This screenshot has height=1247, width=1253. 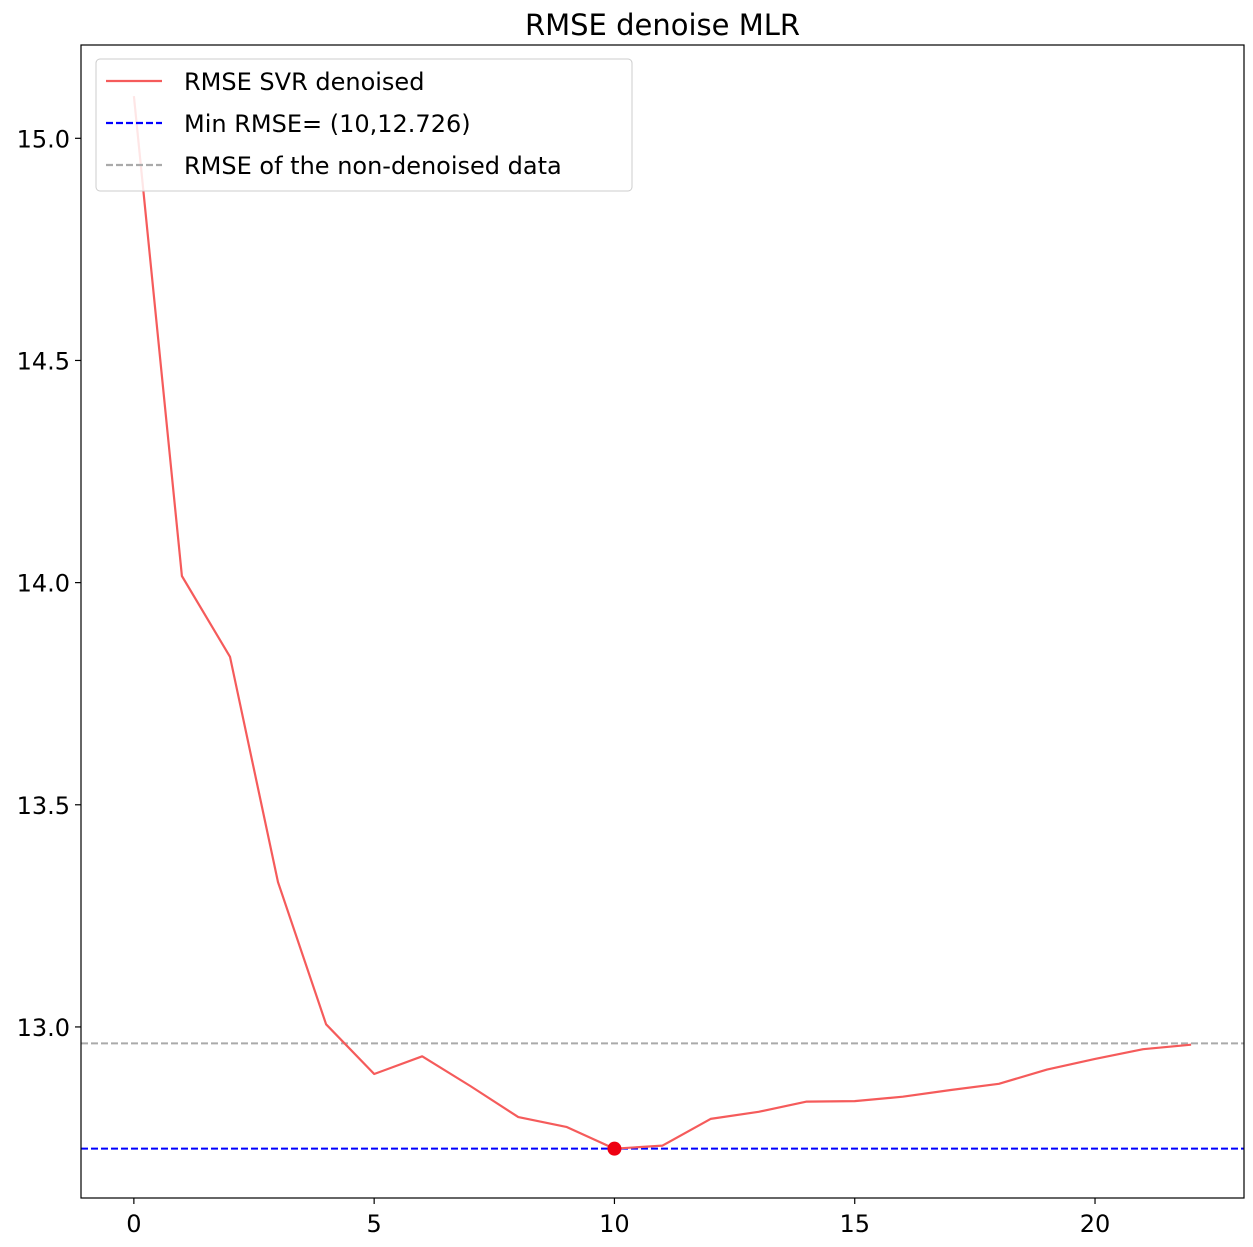 I want to click on y-tick-label: 13.5, so click(x=43, y=806).